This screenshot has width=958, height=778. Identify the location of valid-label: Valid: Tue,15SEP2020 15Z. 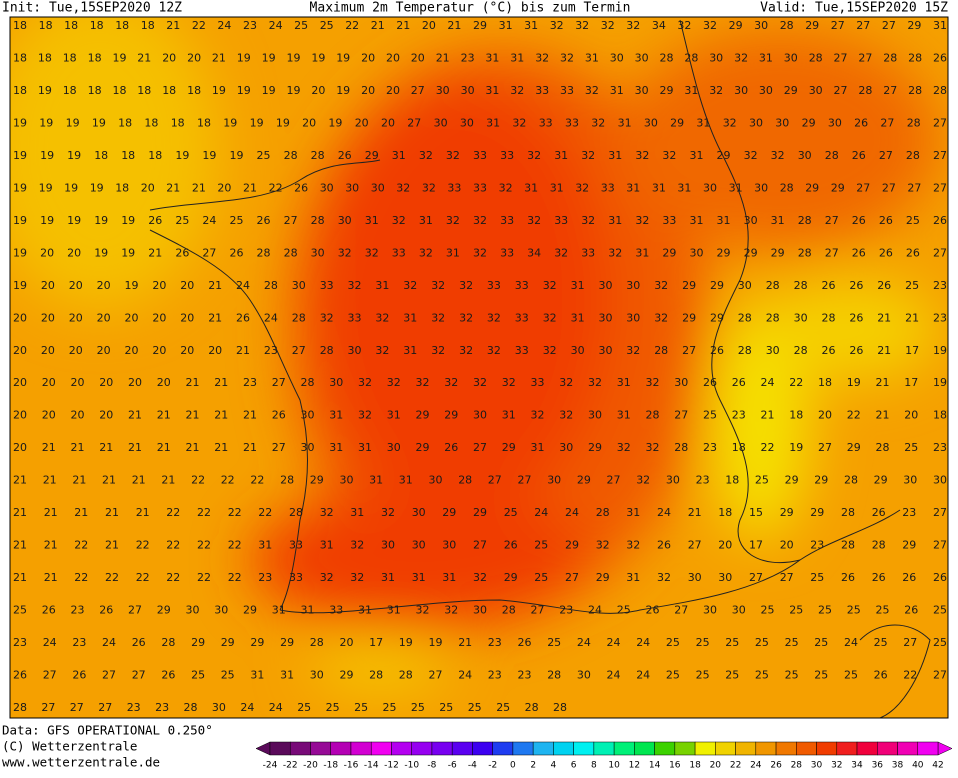
(854, 8).